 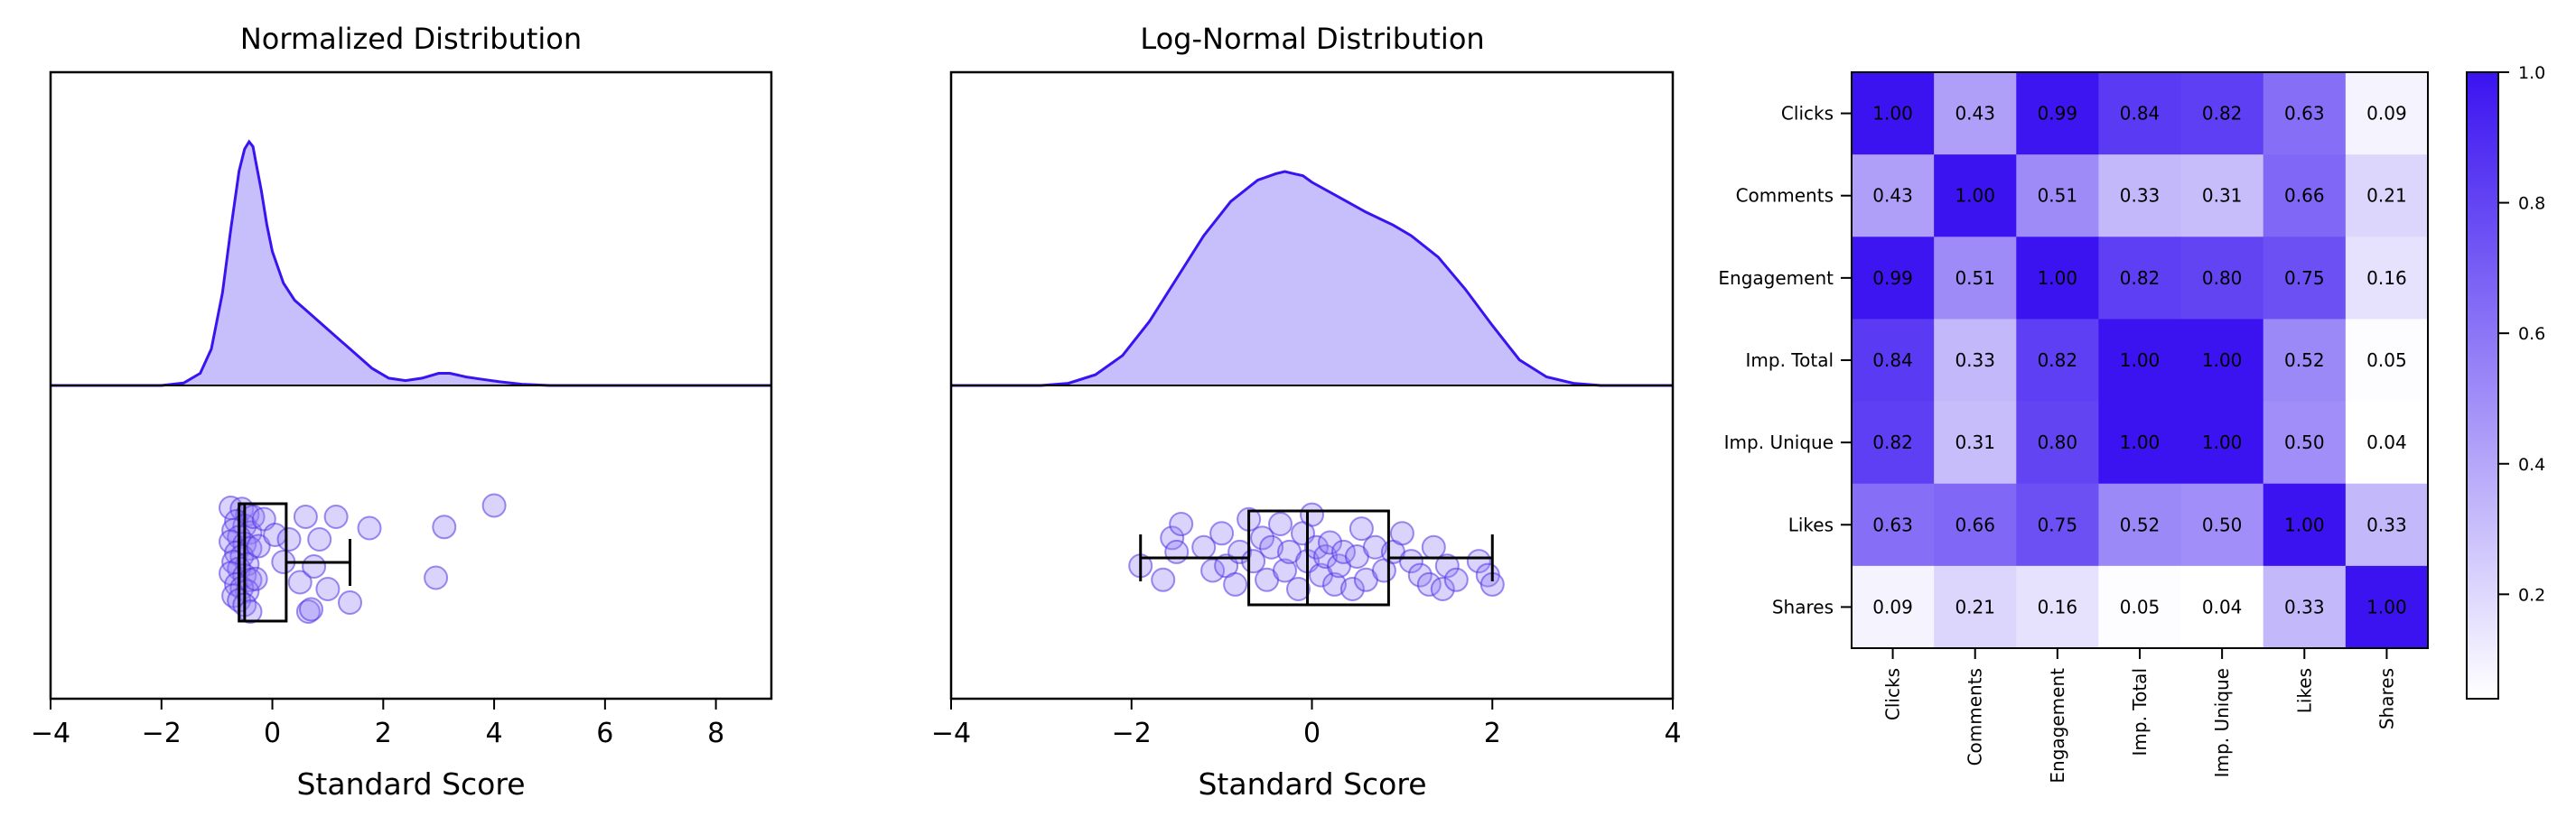 I want to click on heatmap-value: 0.50, so click(x=2222, y=524).